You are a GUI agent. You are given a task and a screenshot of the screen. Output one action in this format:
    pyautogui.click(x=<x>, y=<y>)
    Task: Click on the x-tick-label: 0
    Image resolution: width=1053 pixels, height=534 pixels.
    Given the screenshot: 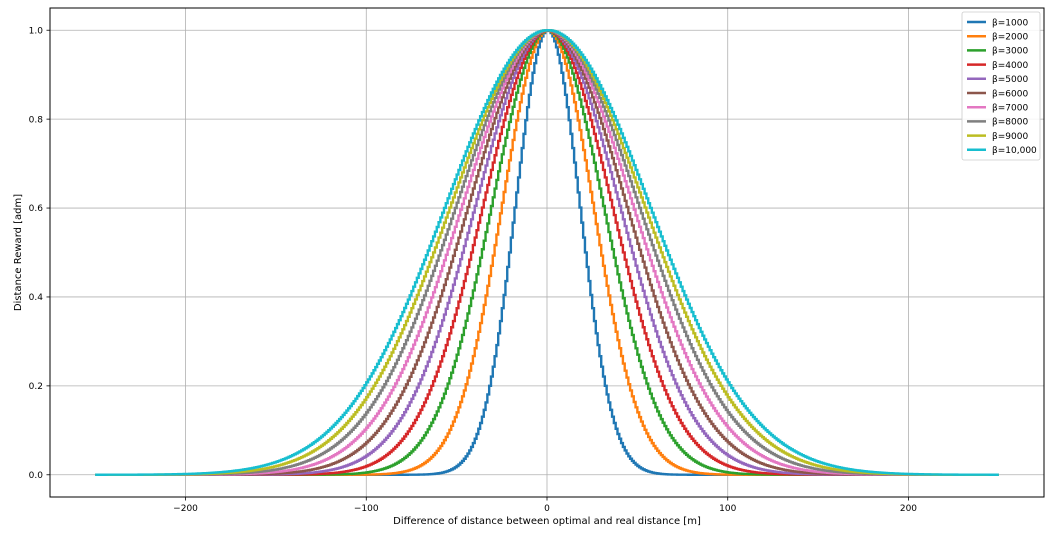 What is the action you would take?
    pyautogui.click(x=547, y=509)
    